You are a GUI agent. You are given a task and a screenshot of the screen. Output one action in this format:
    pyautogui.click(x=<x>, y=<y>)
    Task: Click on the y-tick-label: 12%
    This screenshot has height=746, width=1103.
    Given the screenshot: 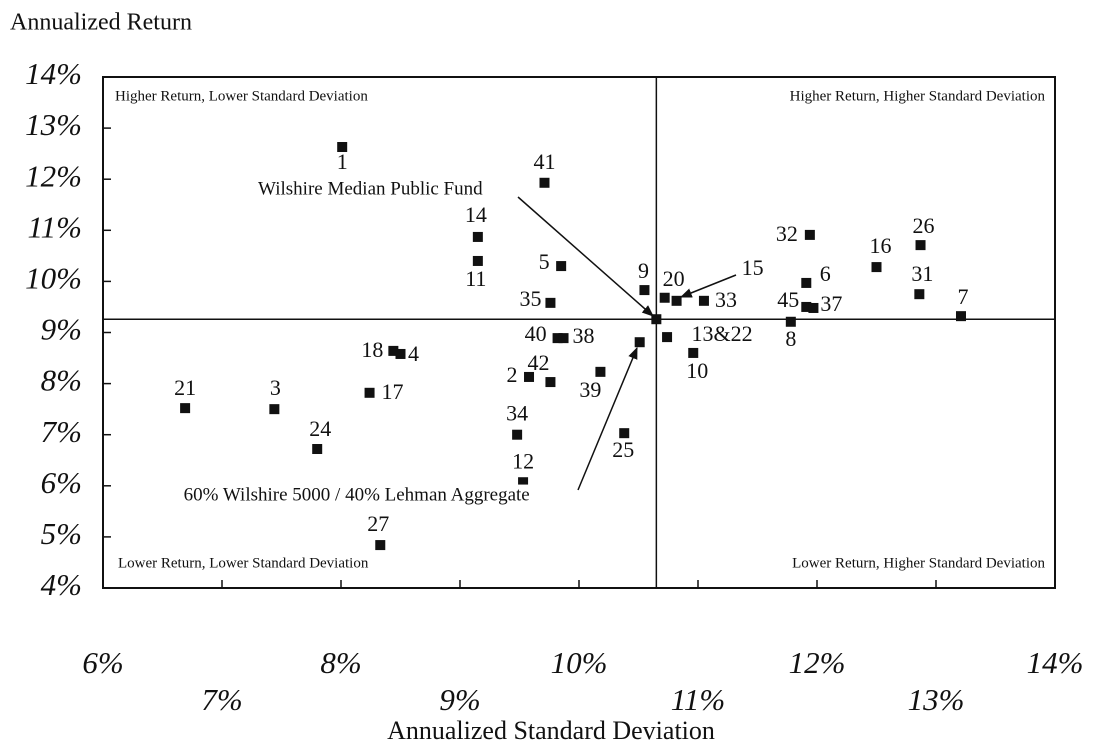 What is the action you would take?
    pyautogui.click(x=53, y=175)
    